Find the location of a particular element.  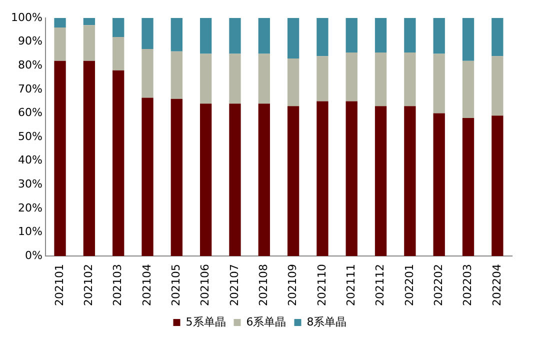

y-tick-label: 90% is located at coordinates (30, 41).